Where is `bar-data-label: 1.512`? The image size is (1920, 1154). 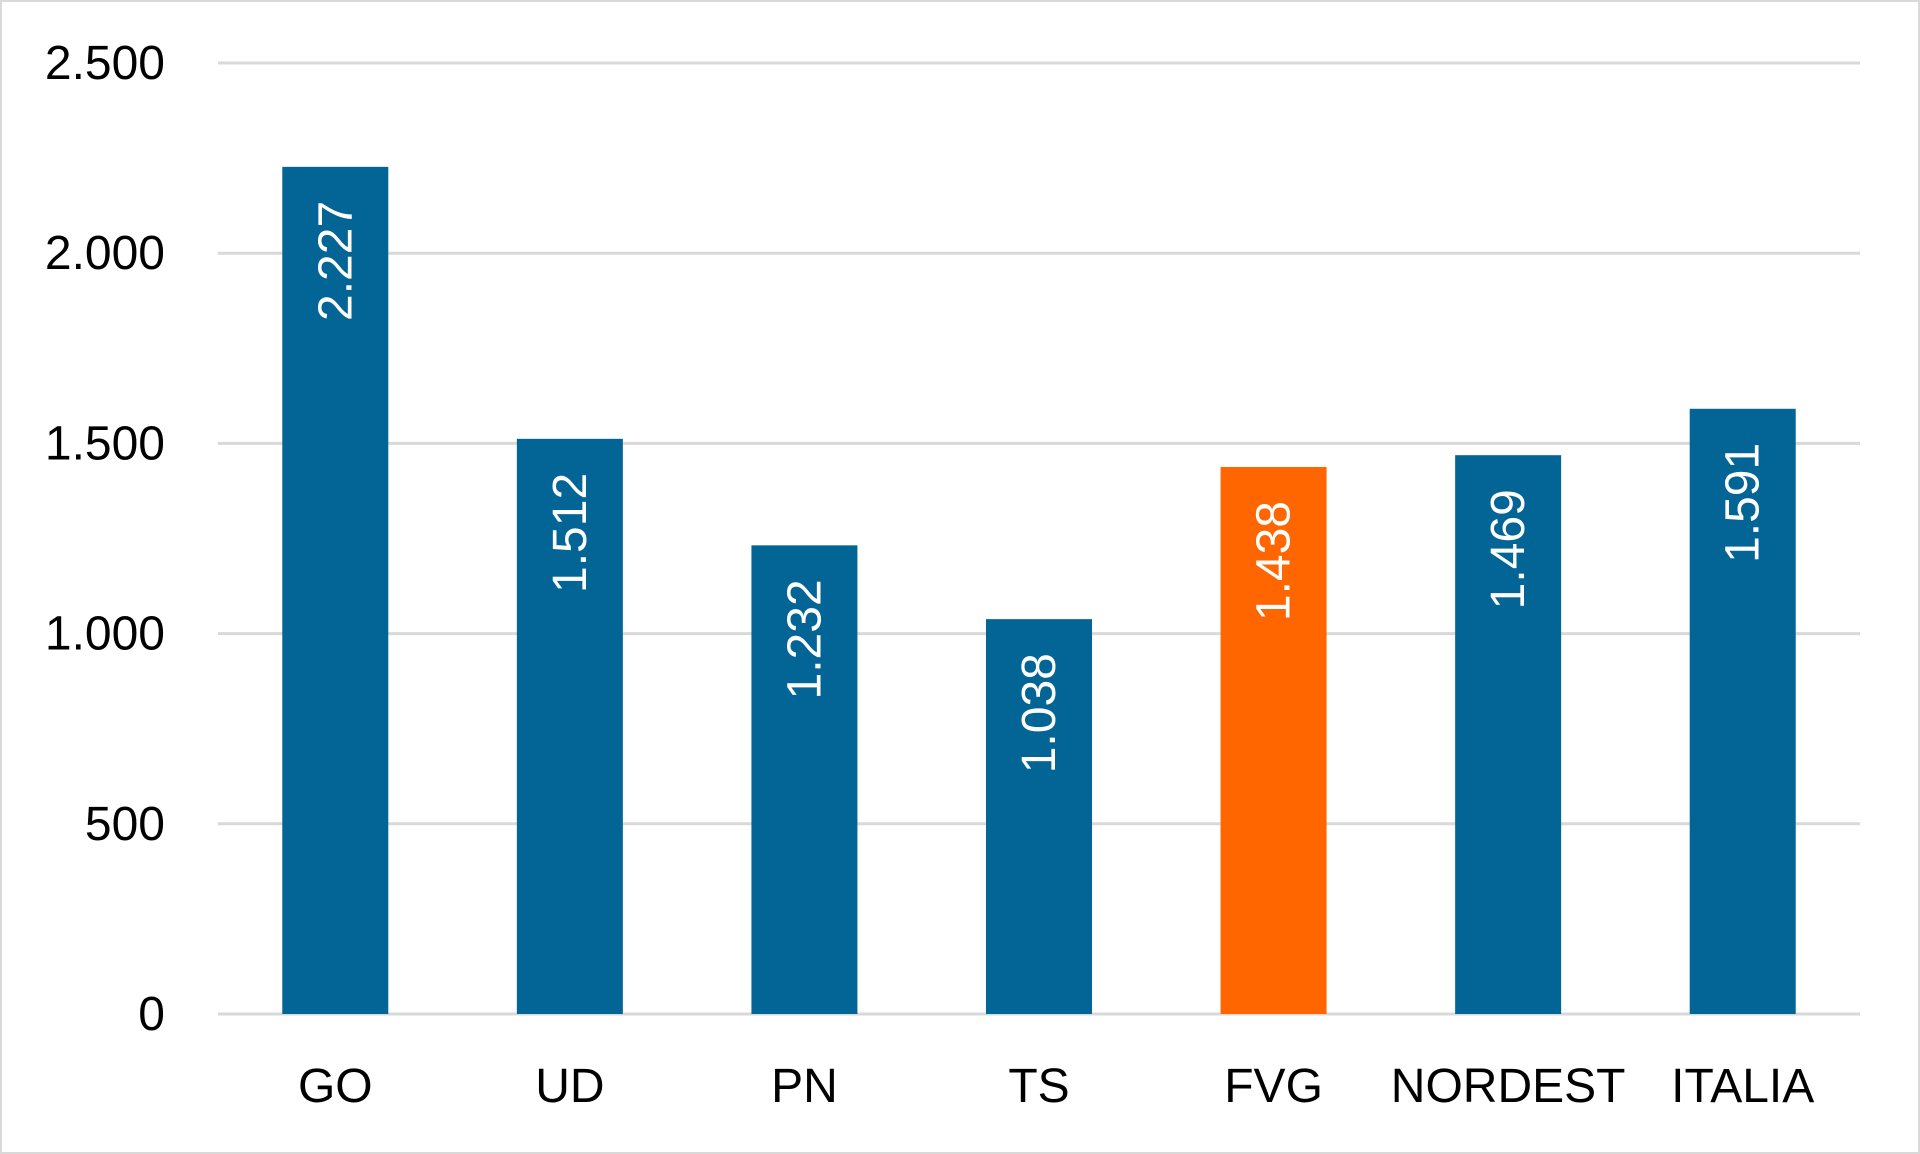 bar-data-label: 1.512 is located at coordinates (570, 533).